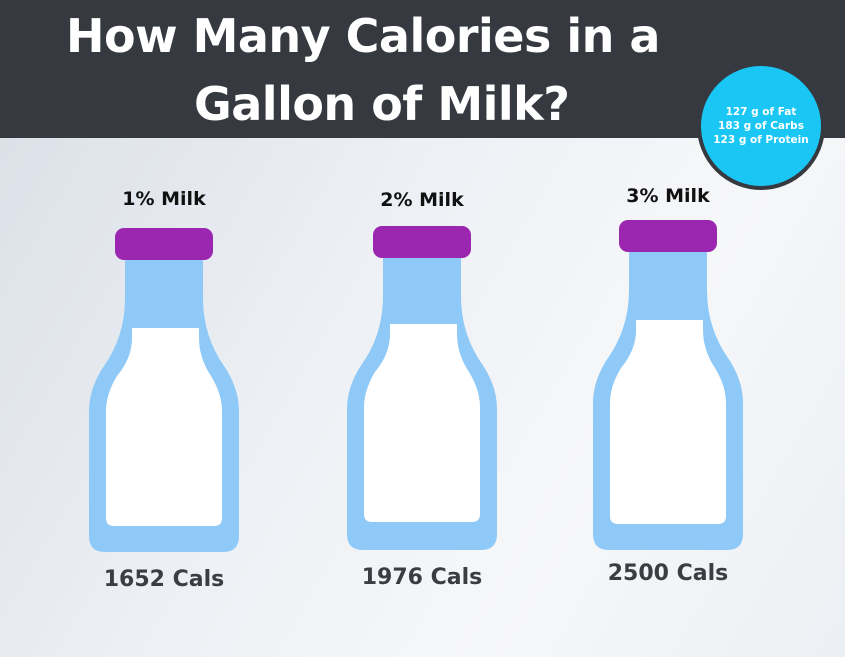 This screenshot has width=845, height=657. What do you see at coordinates (164, 199) in the screenshot?
I see `bottle-label: 1% Milk` at bounding box center [164, 199].